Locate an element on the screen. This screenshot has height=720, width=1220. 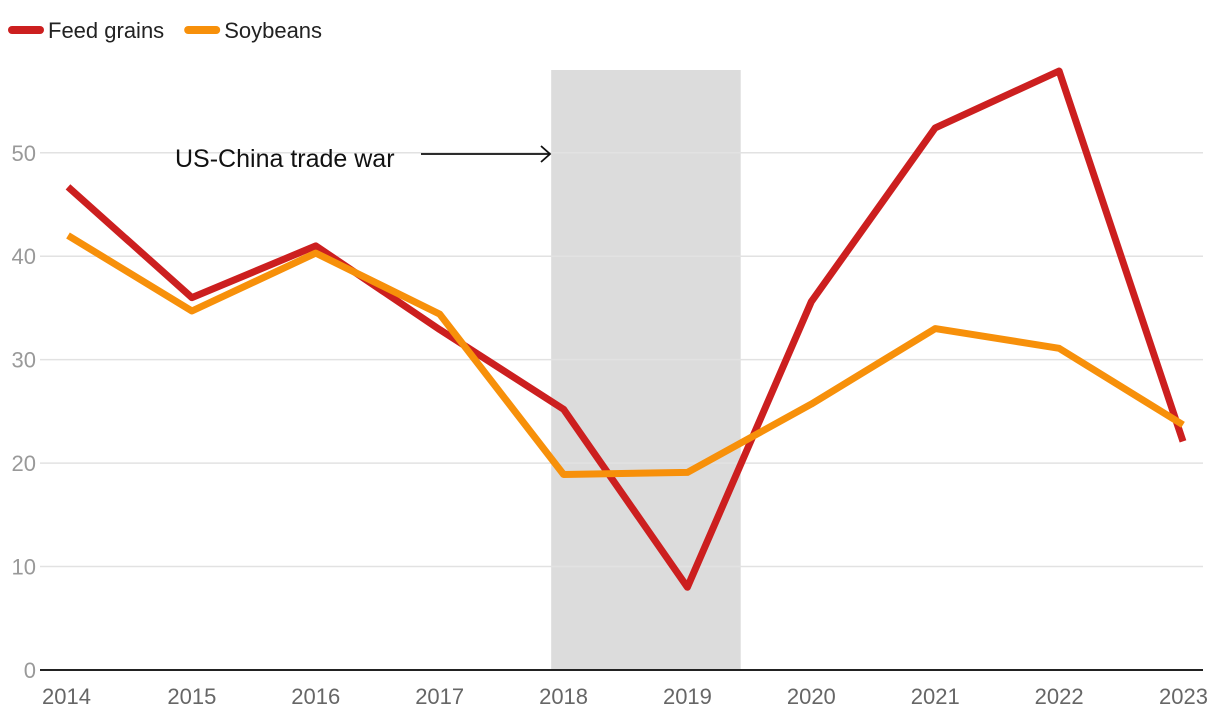
annotation-arrow-head is located at coordinates (546, 154).